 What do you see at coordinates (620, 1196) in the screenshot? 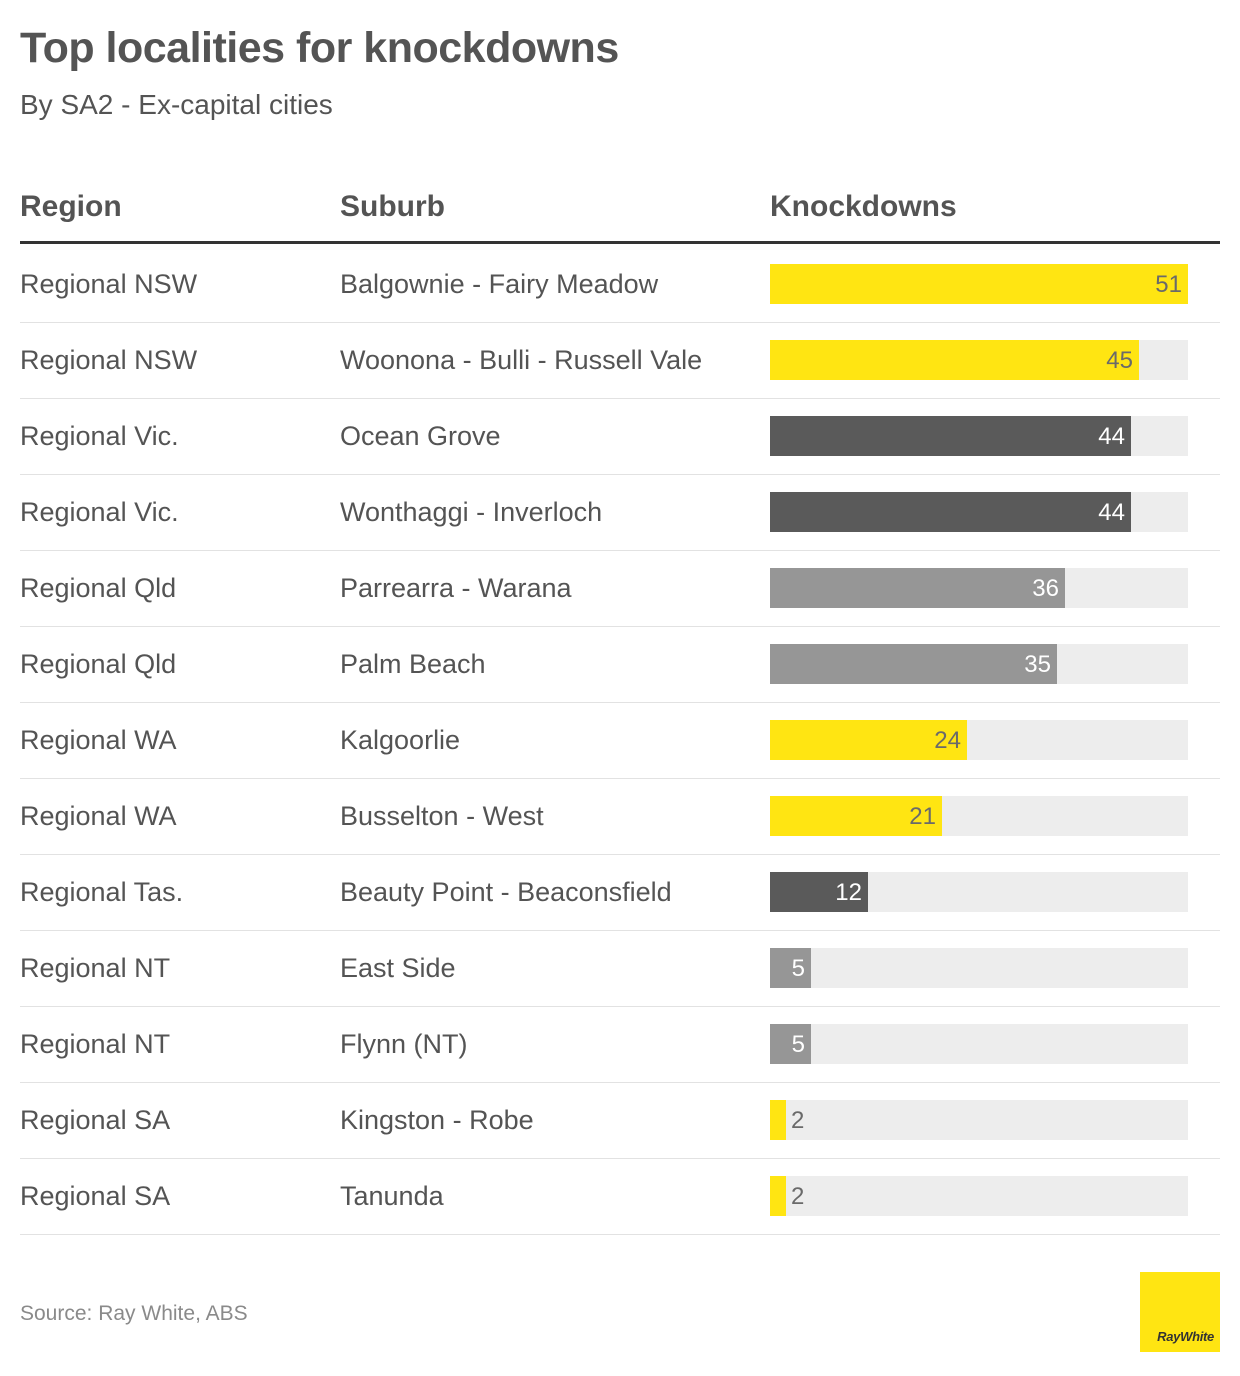
I see `table-row: Regional SA Tanunda 2` at bounding box center [620, 1196].